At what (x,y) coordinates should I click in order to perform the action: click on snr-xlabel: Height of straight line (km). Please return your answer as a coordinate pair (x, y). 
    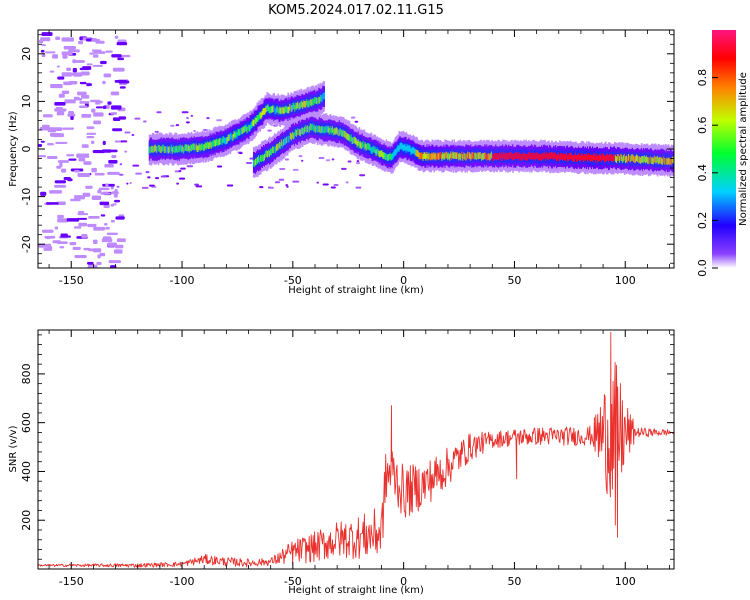
    Looking at the image, I should click on (356, 590).